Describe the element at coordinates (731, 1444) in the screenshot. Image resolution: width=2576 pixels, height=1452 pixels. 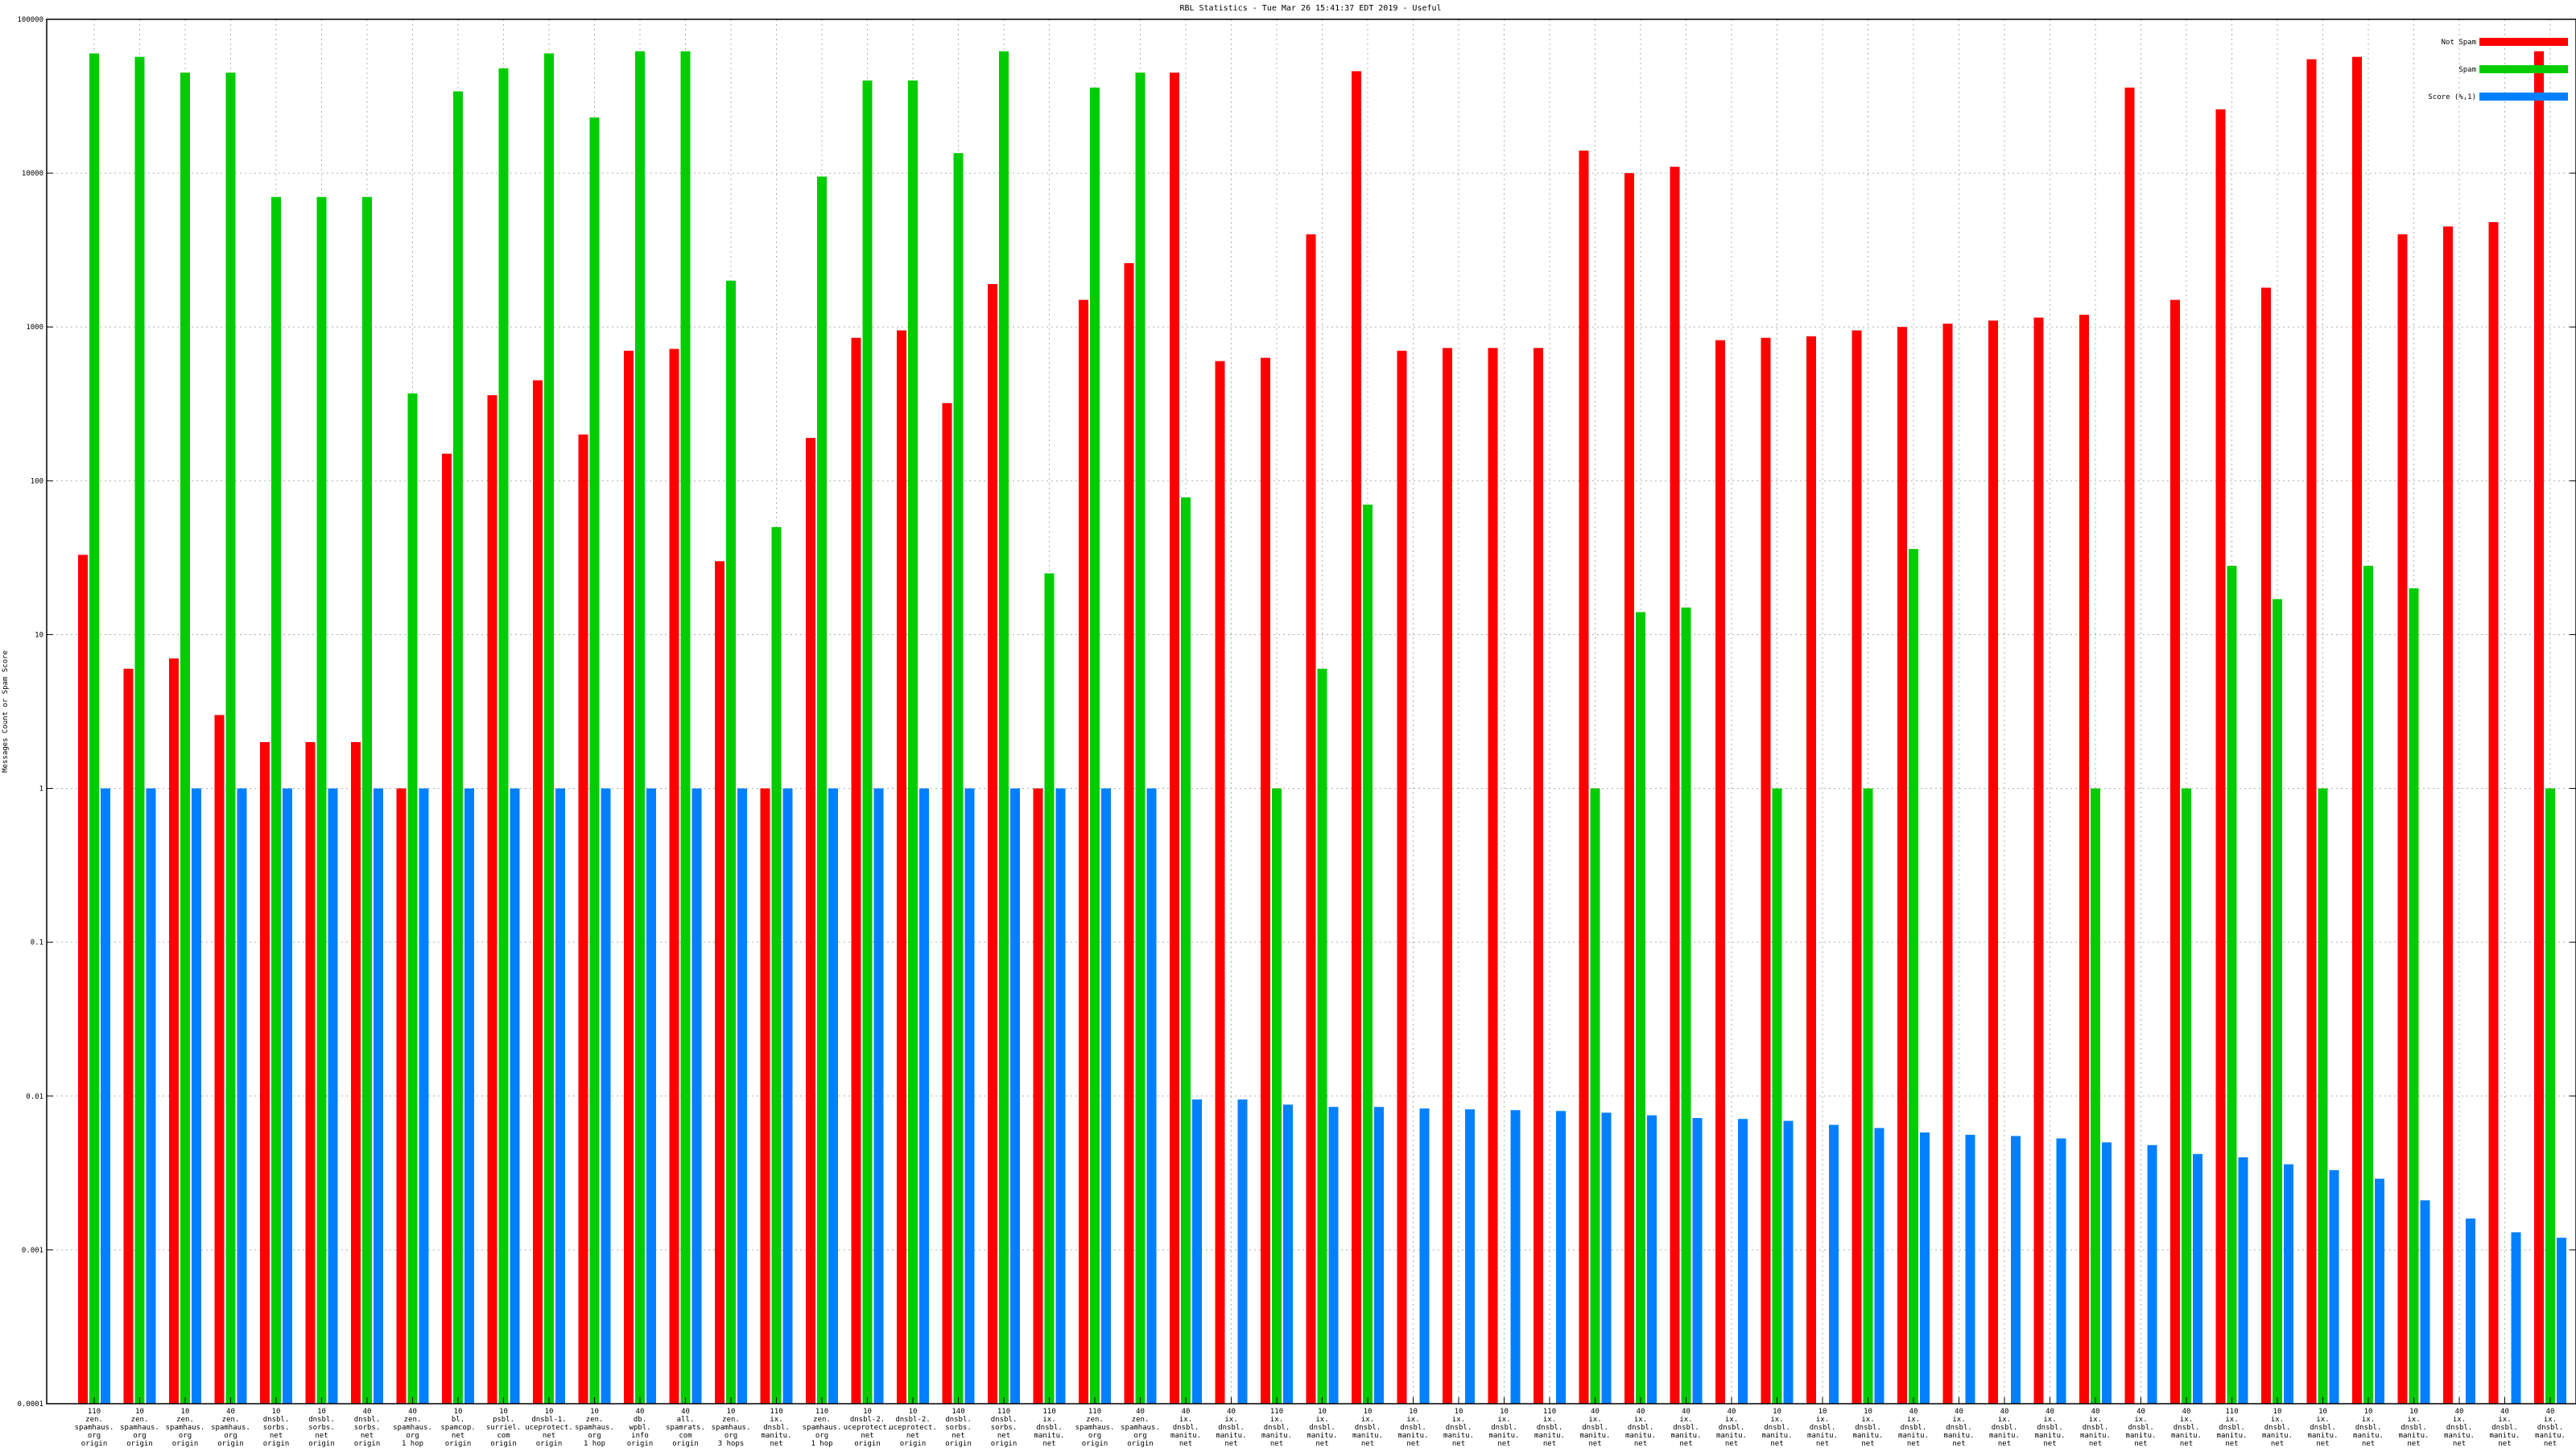
I see `x-category-label-line: 3 hops` at that location.